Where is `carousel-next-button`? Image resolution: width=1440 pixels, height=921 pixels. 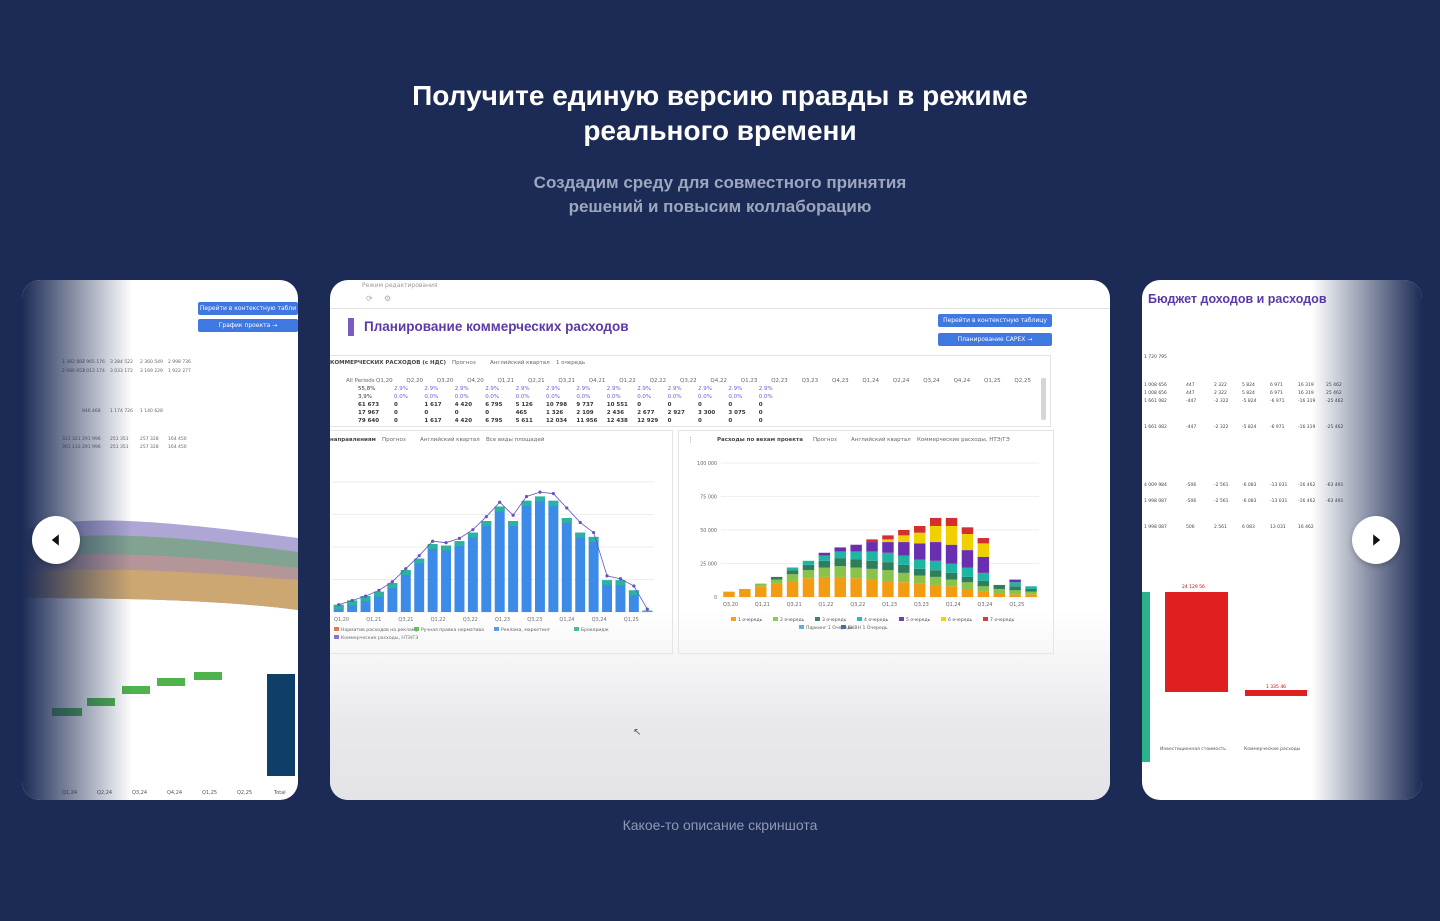
carousel-next-button is located at coordinates (1376, 540).